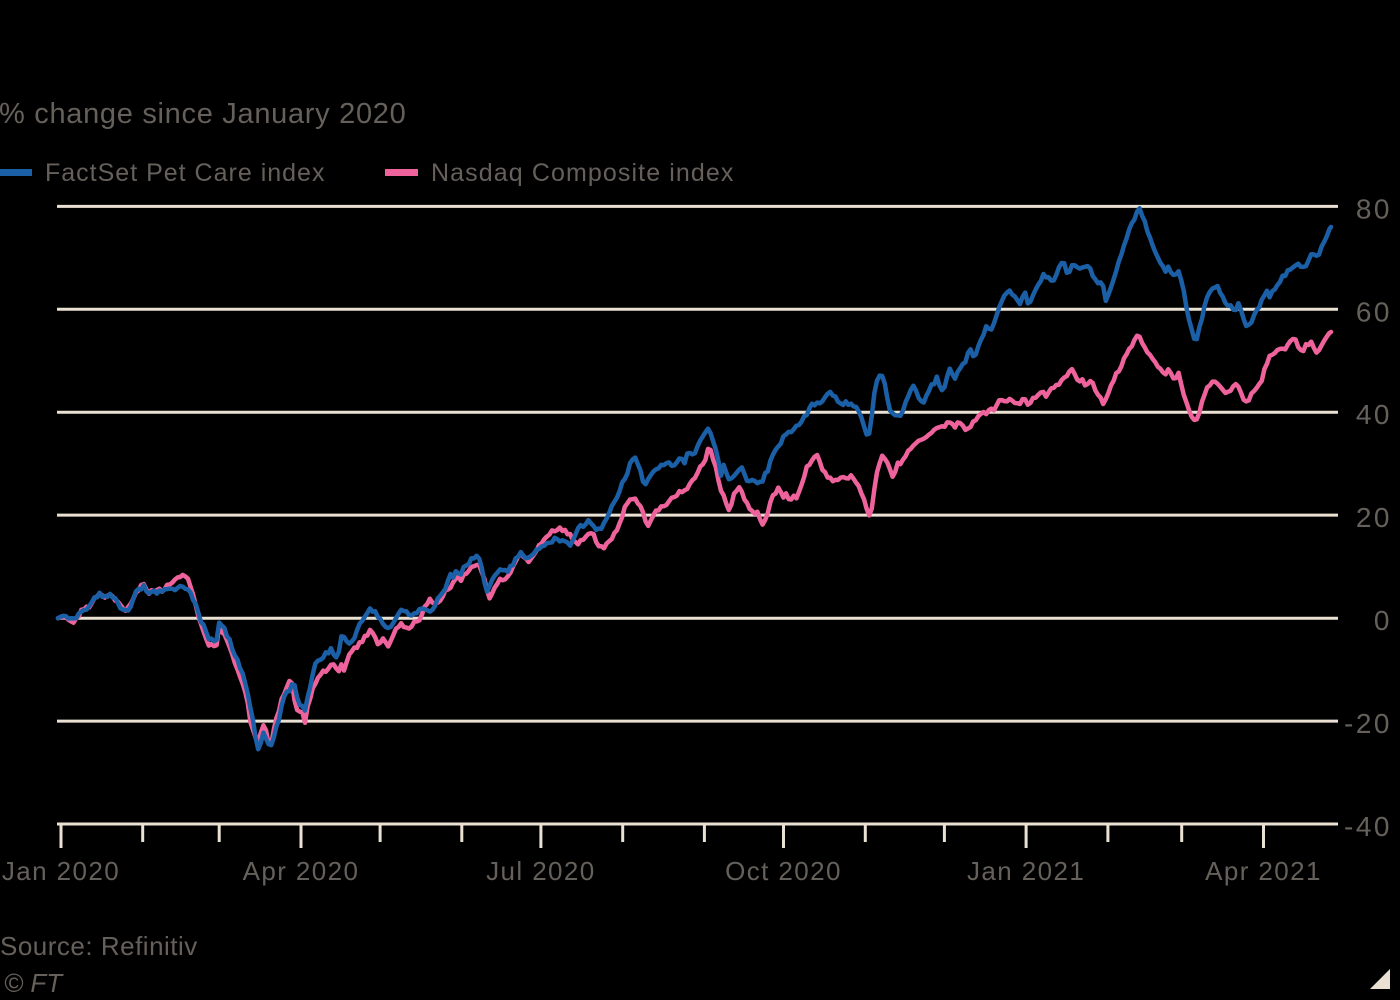 The image size is (1400, 1000). Describe the element at coordinates (1374, 517) in the screenshot. I see `svg-text: 20` at that location.